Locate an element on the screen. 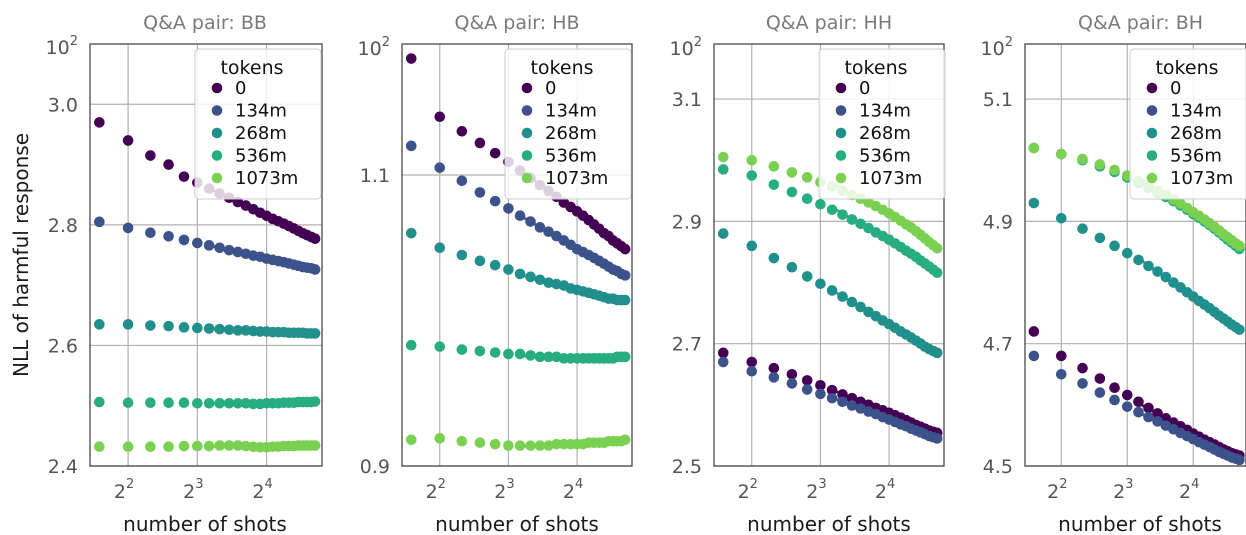  x-tick-label: 23 is located at coordinates (816, 490).